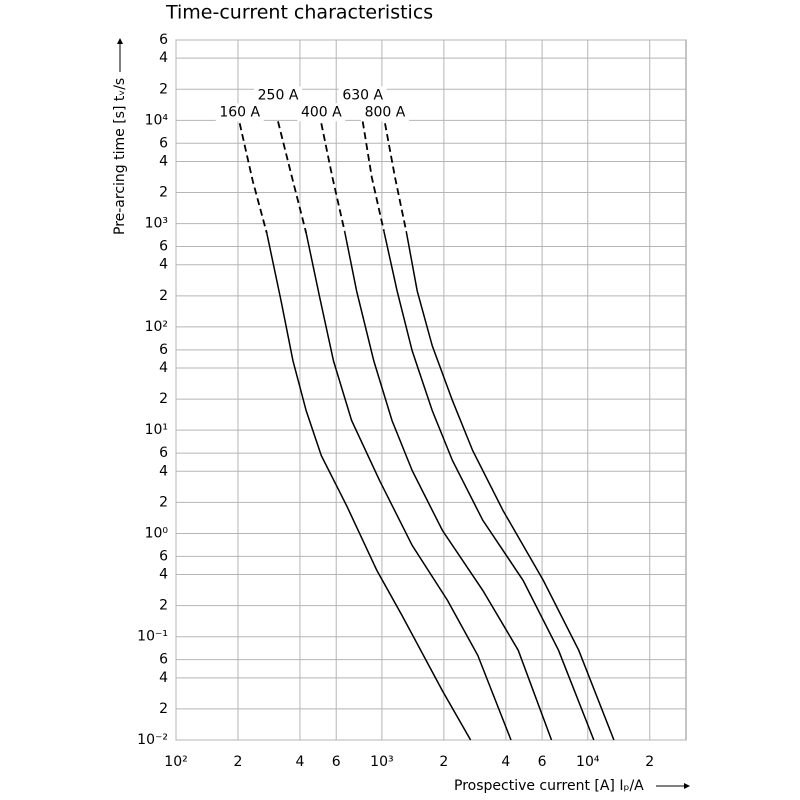 Image resolution: width=800 pixels, height=800 pixels. What do you see at coordinates (175, 762) in the screenshot?
I see `x-tick-label: 10²` at bounding box center [175, 762].